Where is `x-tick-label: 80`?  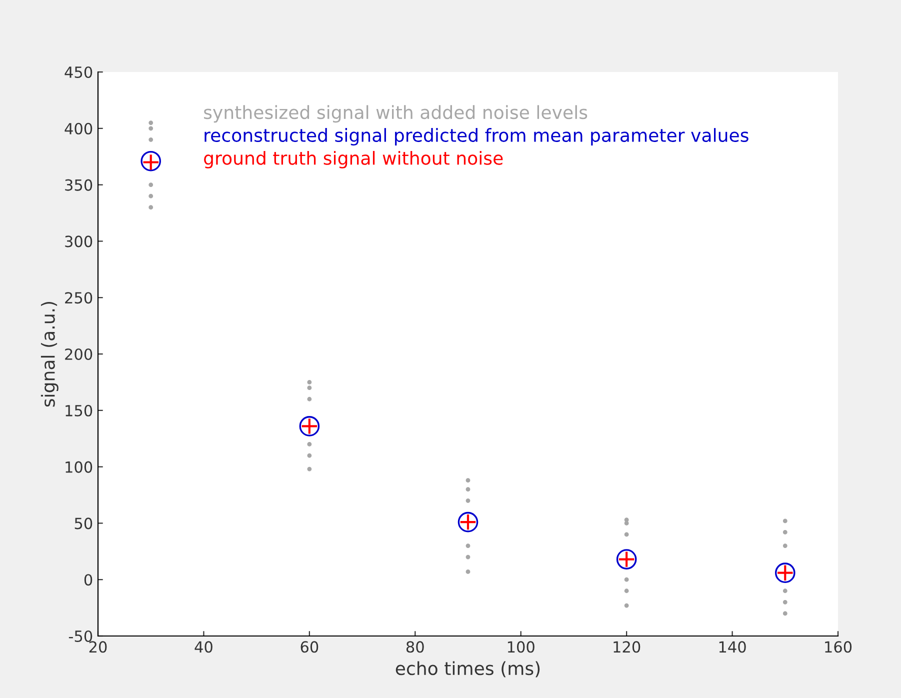 x-tick-label: 80 is located at coordinates (415, 647).